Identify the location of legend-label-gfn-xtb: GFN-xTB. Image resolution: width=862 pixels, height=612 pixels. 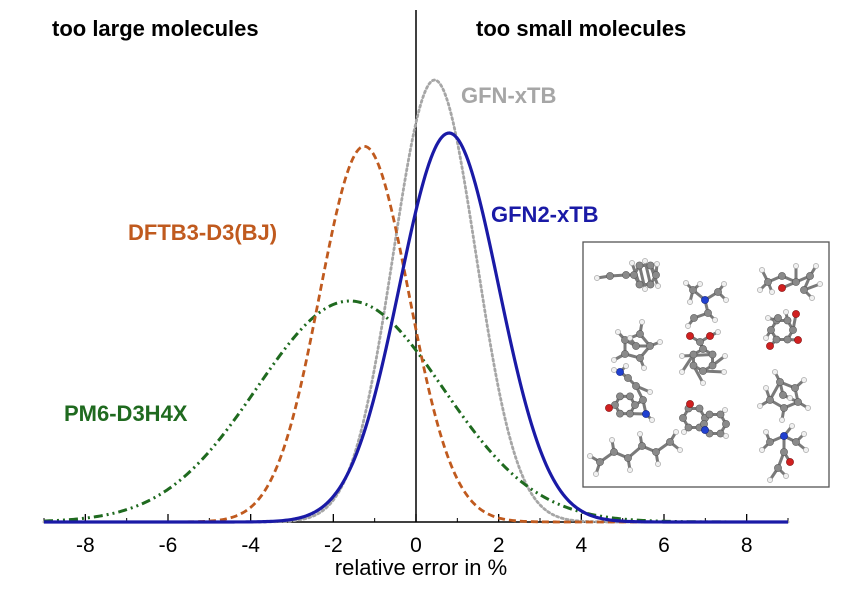
(508, 95).